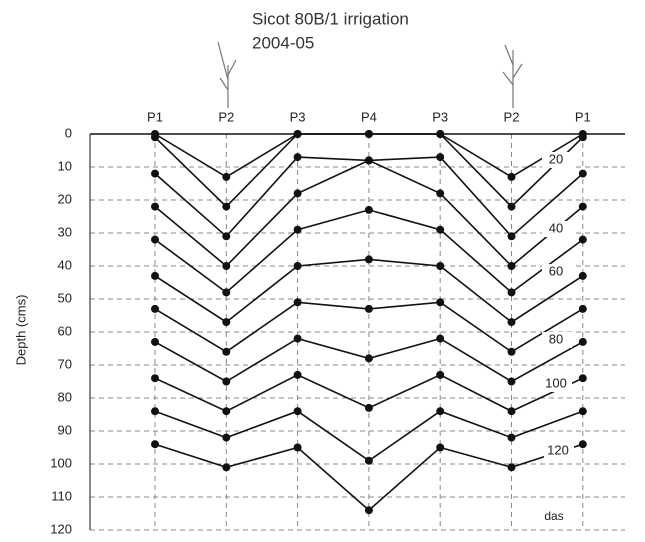 The image size is (645, 542). Describe the element at coordinates (65, 396) in the screenshot. I see `y-tick-label: 80` at that location.